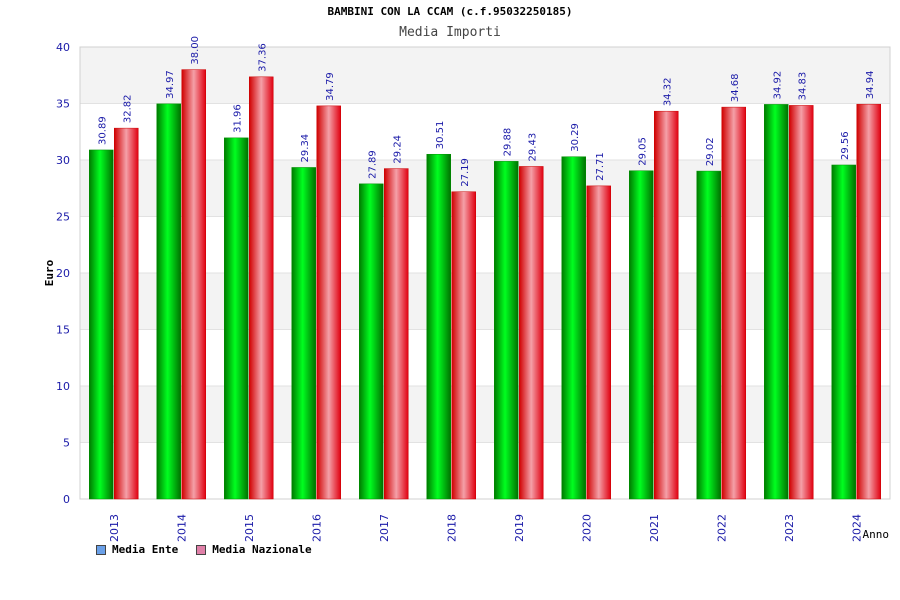 This screenshot has width=900, height=600. I want to click on y-axis-label: Euro, so click(49, 272).